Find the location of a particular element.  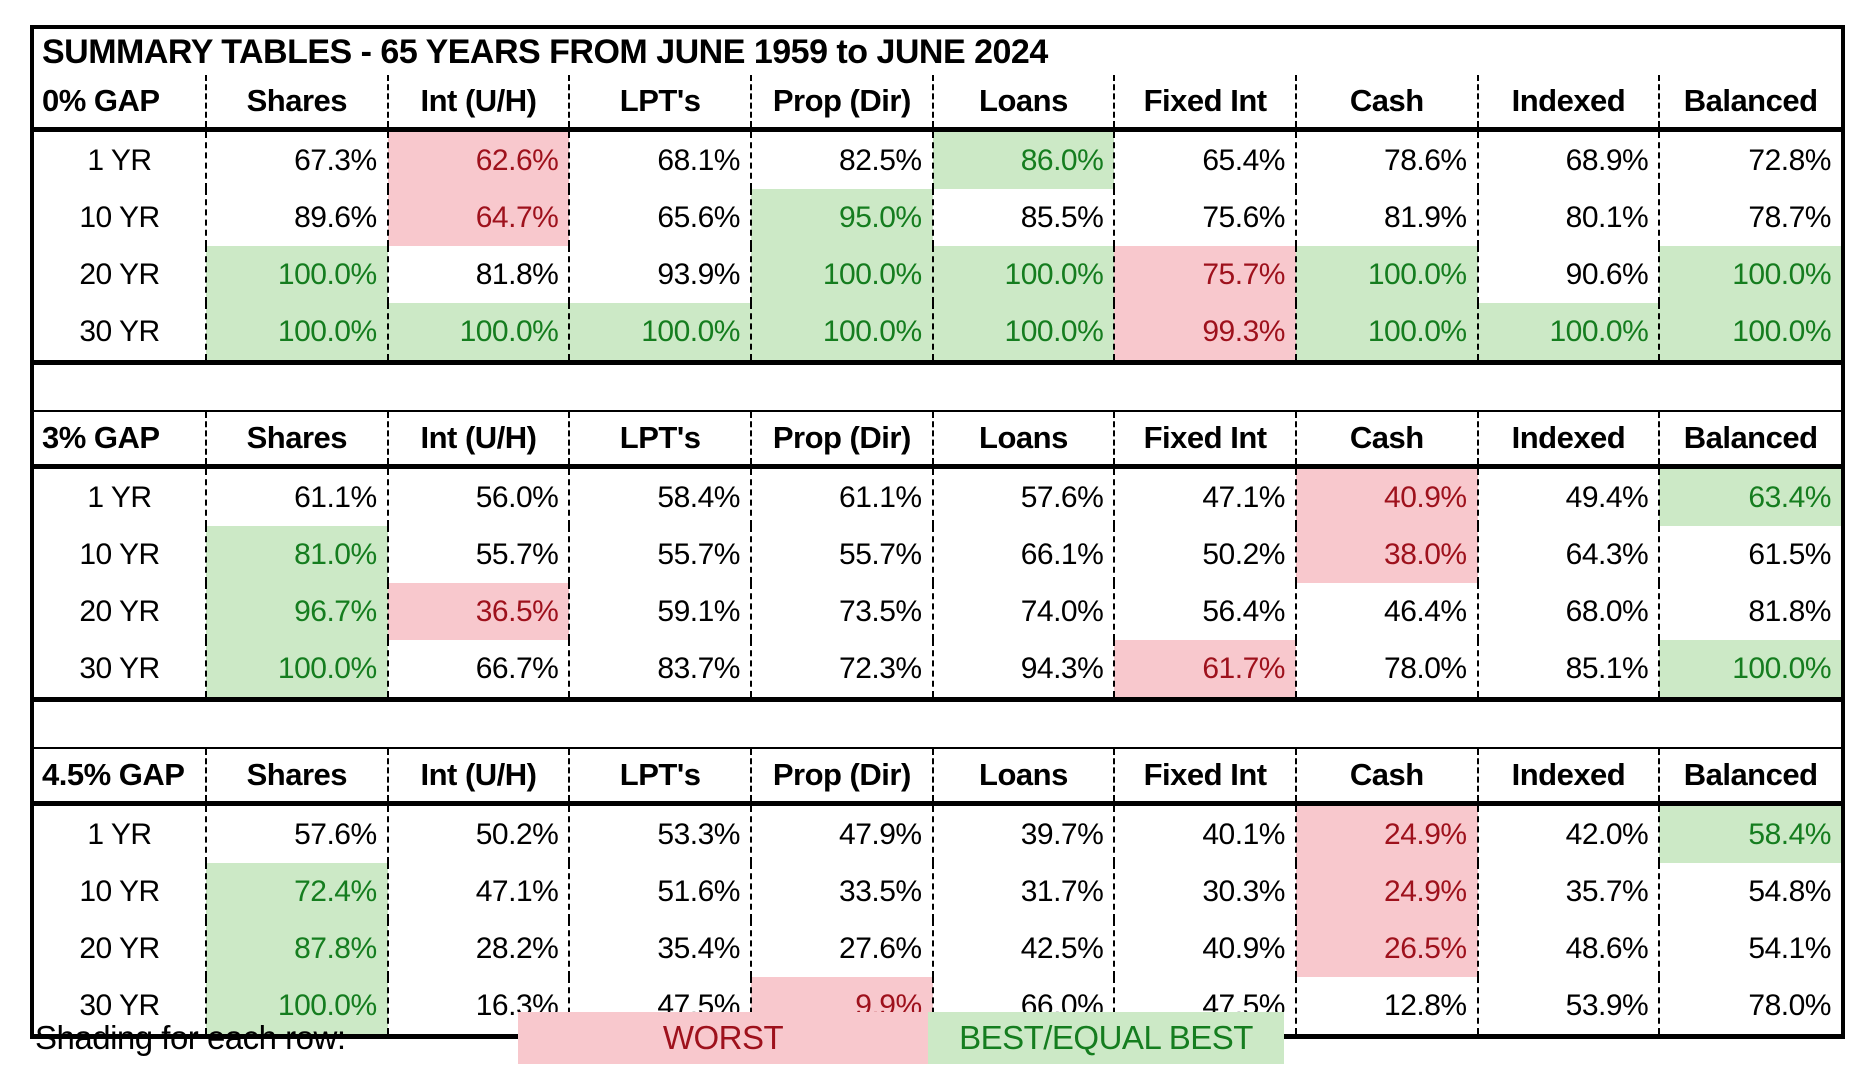

cell: 47.1% is located at coordinates (1205, 496).